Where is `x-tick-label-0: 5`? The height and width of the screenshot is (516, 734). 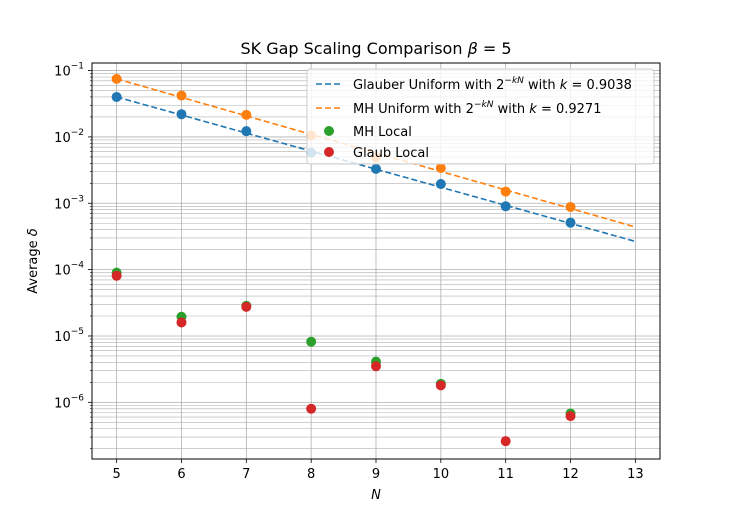 x-tick-label-0: 5 is located at coordinates (116, 474).